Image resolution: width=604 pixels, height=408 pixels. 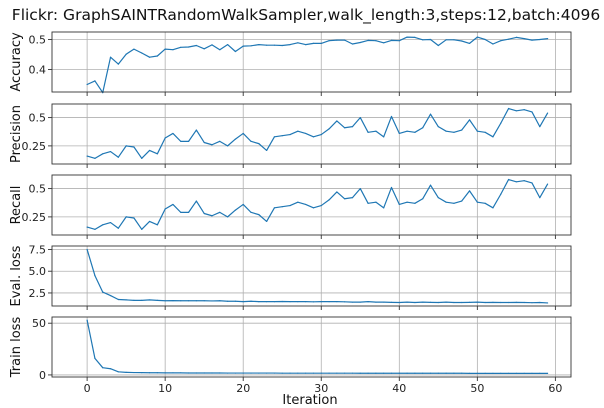 What do you see at coordinates (311, 205) in the screenshot?
I see `axes-frame` at bounding box center [311, 205].